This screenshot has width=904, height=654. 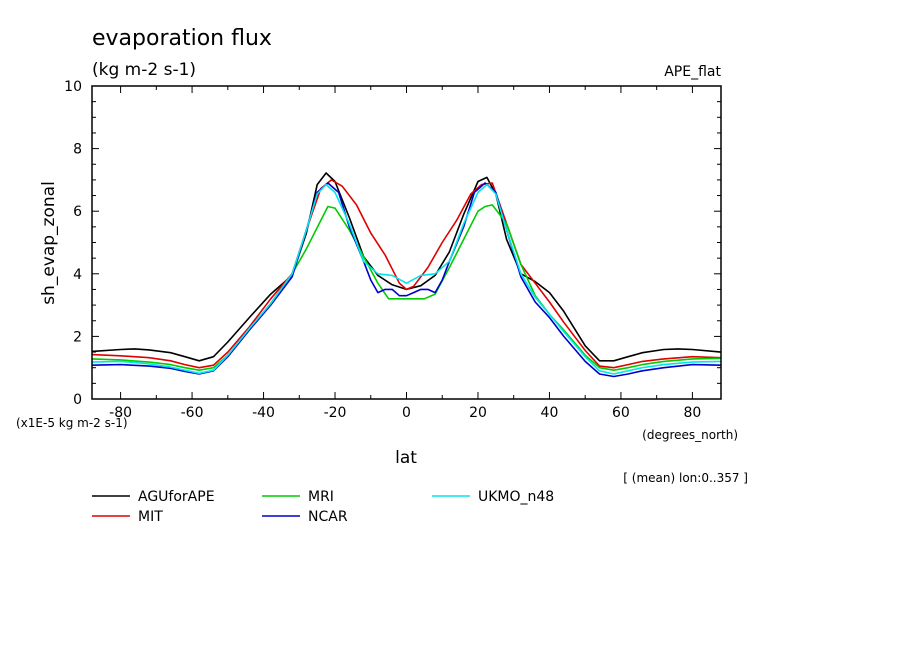 I want to click on legend: AGUforAPE MIT MRI NCAR UKMO_n48, so click(x=323, y=507).